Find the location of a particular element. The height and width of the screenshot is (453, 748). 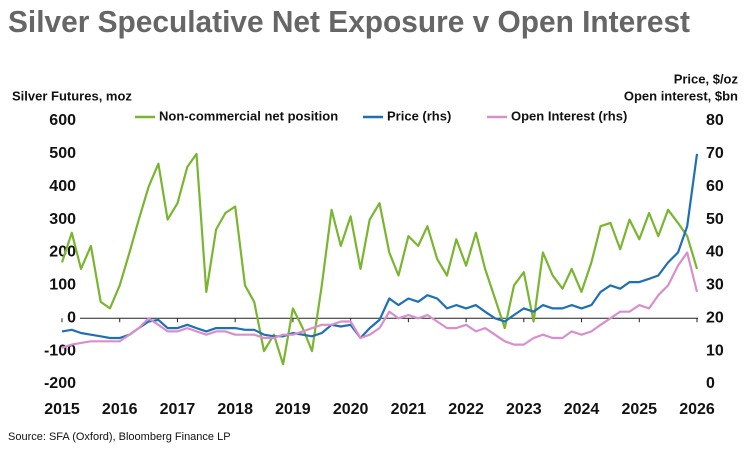

y-axis-label: Silver Futures, moz is located at coordinates (72, 95).